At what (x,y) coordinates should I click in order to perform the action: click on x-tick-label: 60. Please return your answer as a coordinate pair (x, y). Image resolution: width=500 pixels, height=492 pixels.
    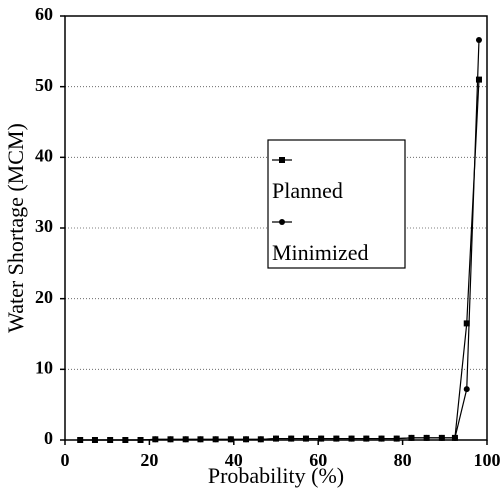
    Looking at the image, I should click on (318, 460).